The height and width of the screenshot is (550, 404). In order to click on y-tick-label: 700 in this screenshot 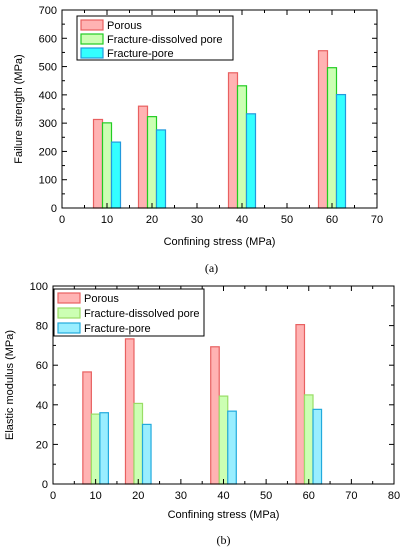, I will do `click(48, 11)`.